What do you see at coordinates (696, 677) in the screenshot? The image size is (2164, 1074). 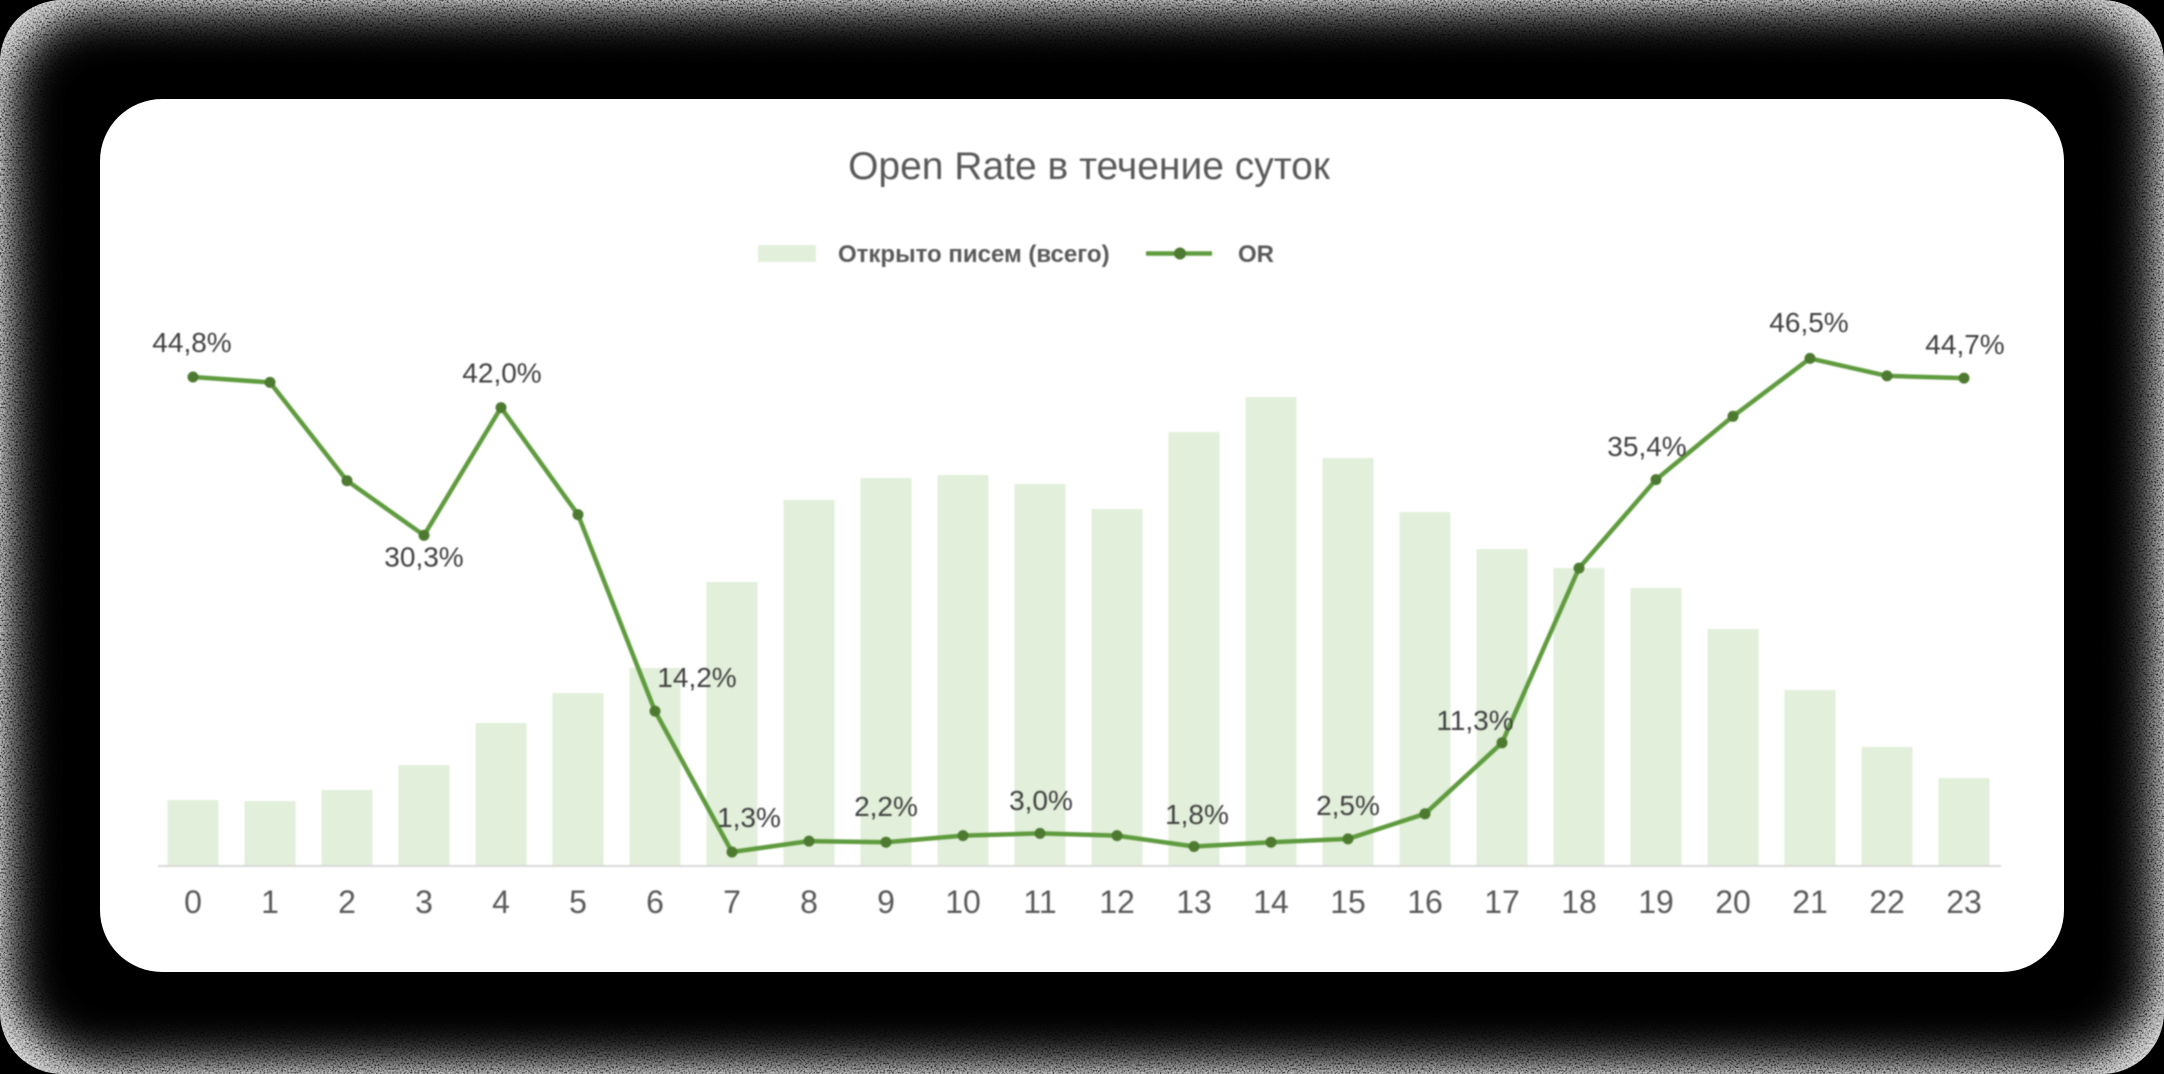 I see `svg-text: 14,2%` at bounding box center [696, 677].